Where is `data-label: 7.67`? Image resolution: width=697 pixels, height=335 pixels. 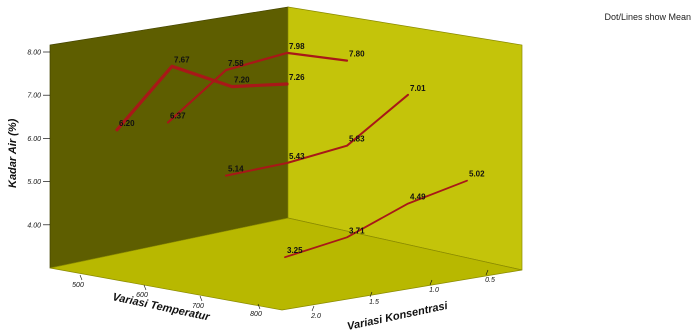
data-label: 7.67 is located at coordinates (182, 59).